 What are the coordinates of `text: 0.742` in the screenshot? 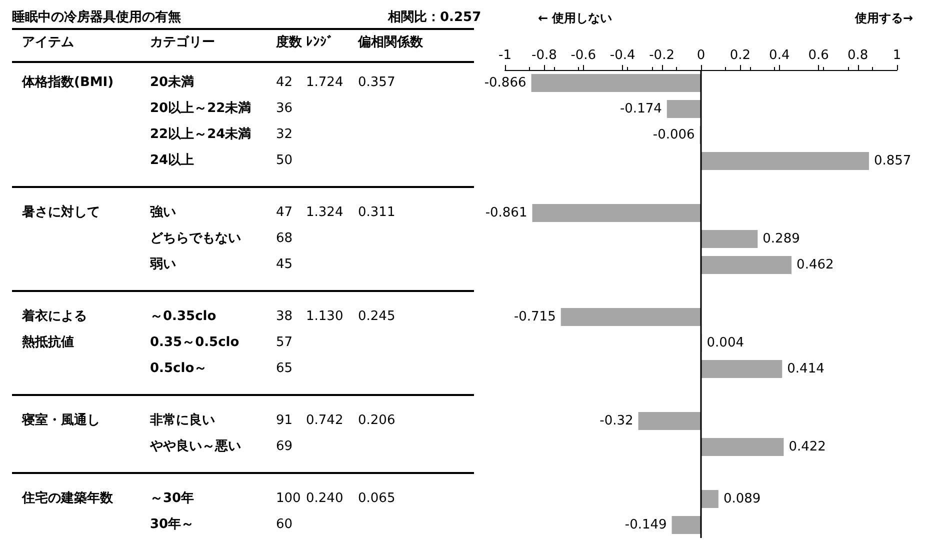 It's located at (325, 421).